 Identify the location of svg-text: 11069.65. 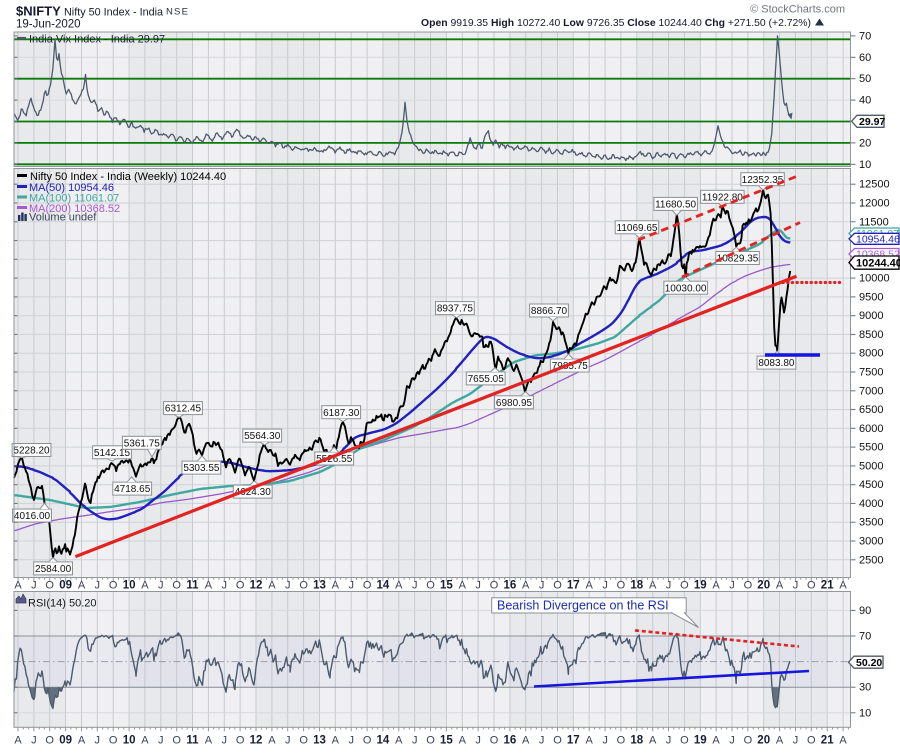
(637, 228).